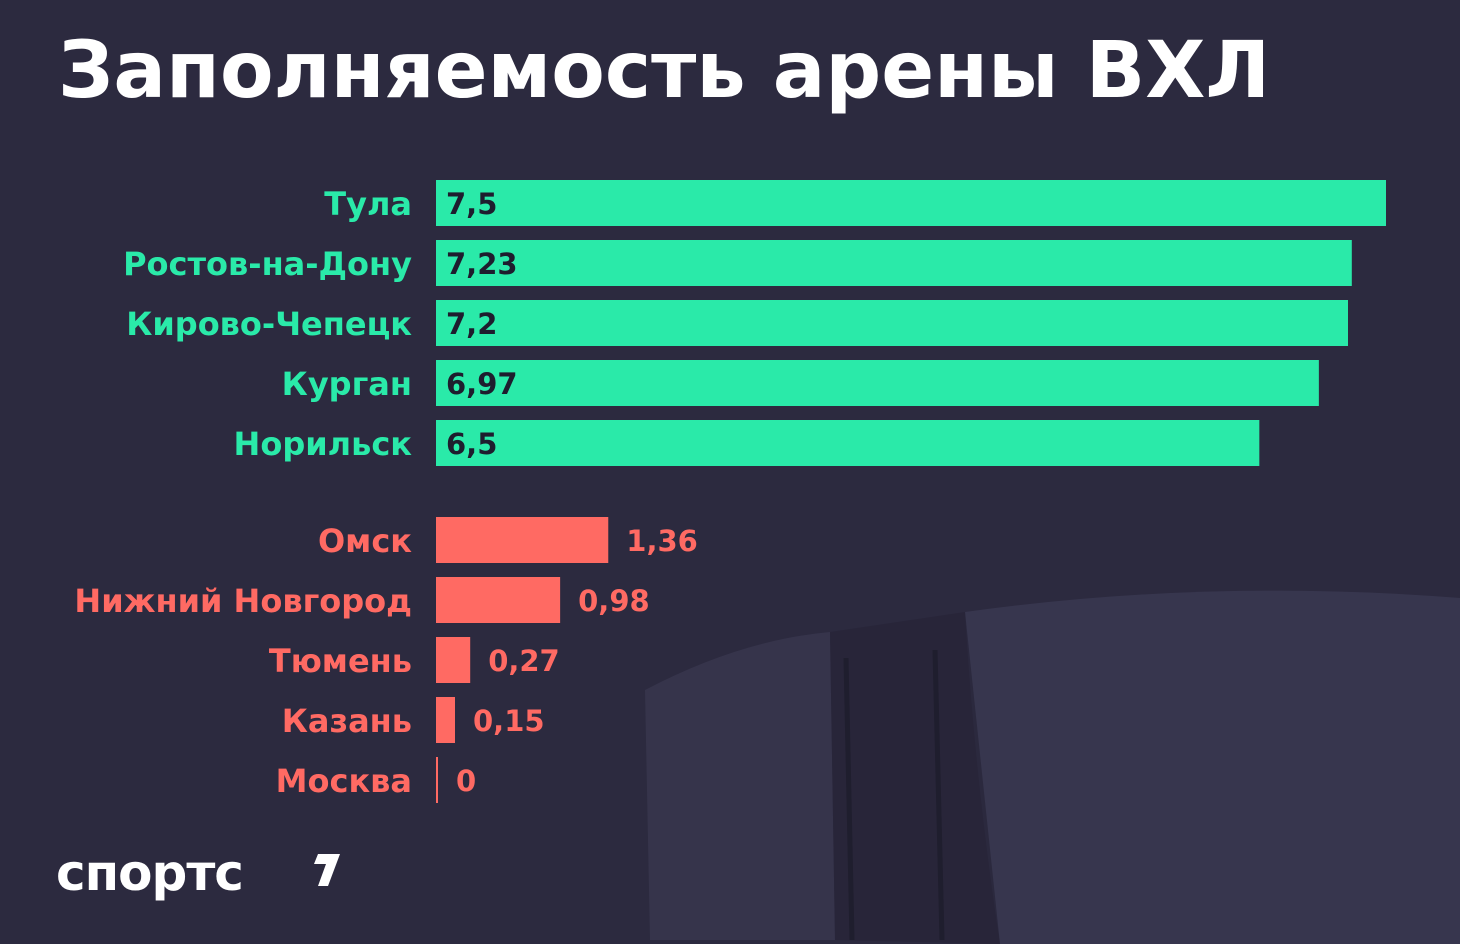 The image size is (1460, 944). Describe the element at coordinates (344, 781) in the screenshot. I see `category-label: Москва` at that location.